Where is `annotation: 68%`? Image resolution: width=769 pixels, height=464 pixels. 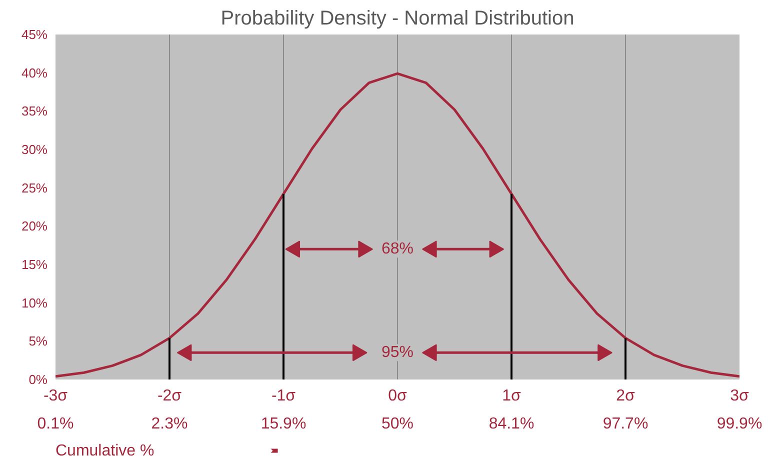 annotation: 68% is located at coordinates (397, 249).